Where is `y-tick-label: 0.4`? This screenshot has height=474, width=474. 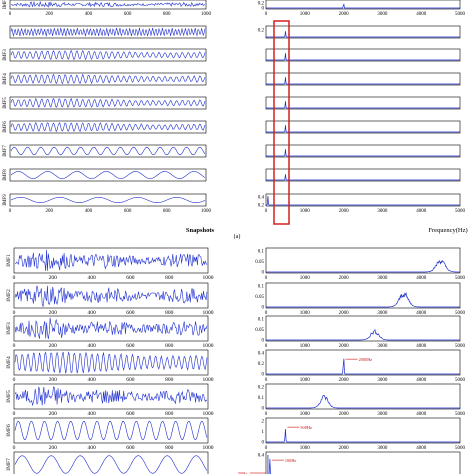
y-tick-label: 0.4 is located at coordinates (261, 198).